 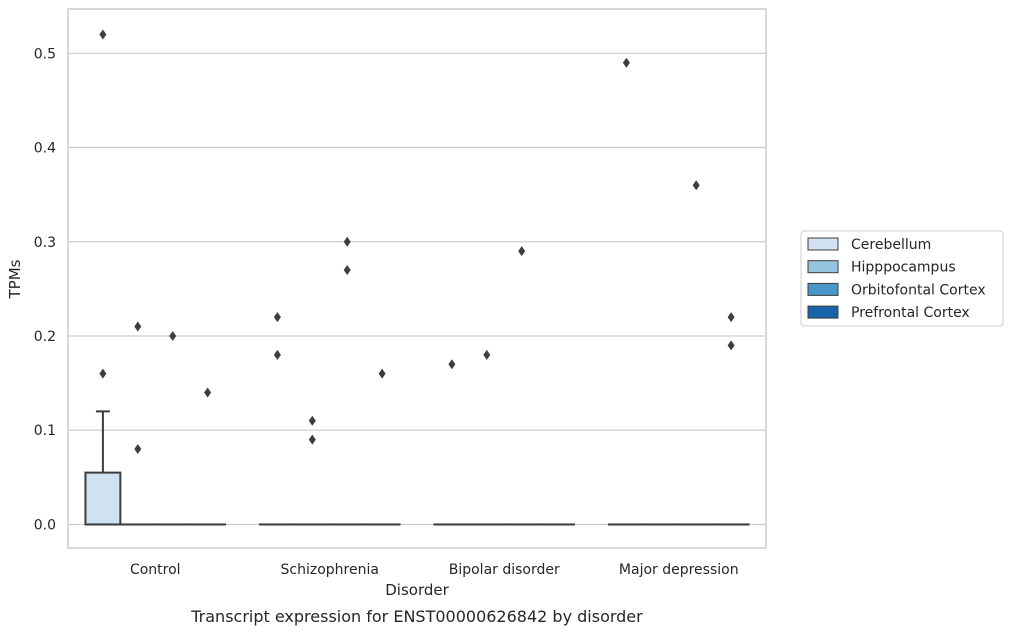 I want to click on legend-label: Orbitofontal Cortex, so click(x=918, y=290).